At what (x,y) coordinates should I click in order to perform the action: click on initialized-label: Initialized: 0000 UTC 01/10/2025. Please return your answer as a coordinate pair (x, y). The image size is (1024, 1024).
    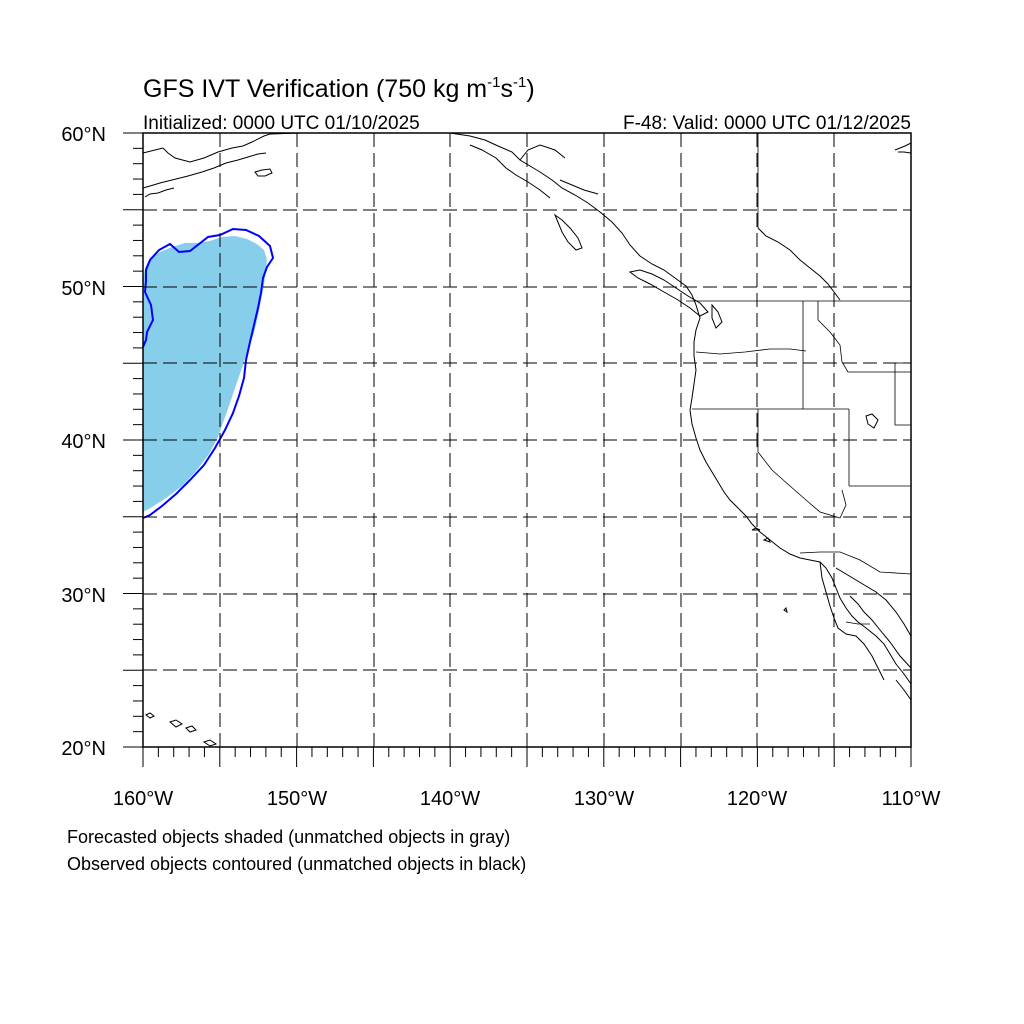
    Looking at the image, I should click on (281, 123).